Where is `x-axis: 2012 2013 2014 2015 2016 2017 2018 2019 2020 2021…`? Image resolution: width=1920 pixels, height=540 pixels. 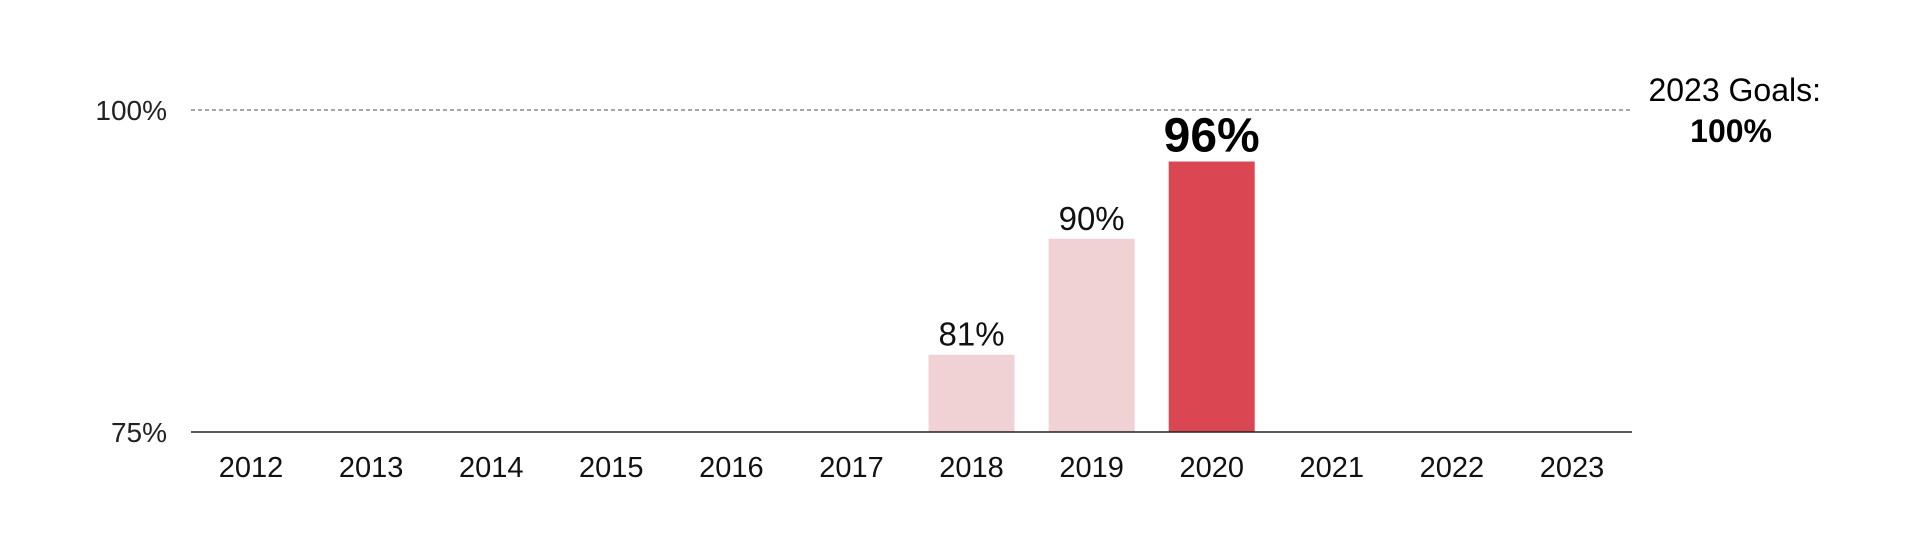
x-axis: 2012 2013 2014 2015 2016 2017 2018 2019 2020 2021… is located at coordinates (911, 468).